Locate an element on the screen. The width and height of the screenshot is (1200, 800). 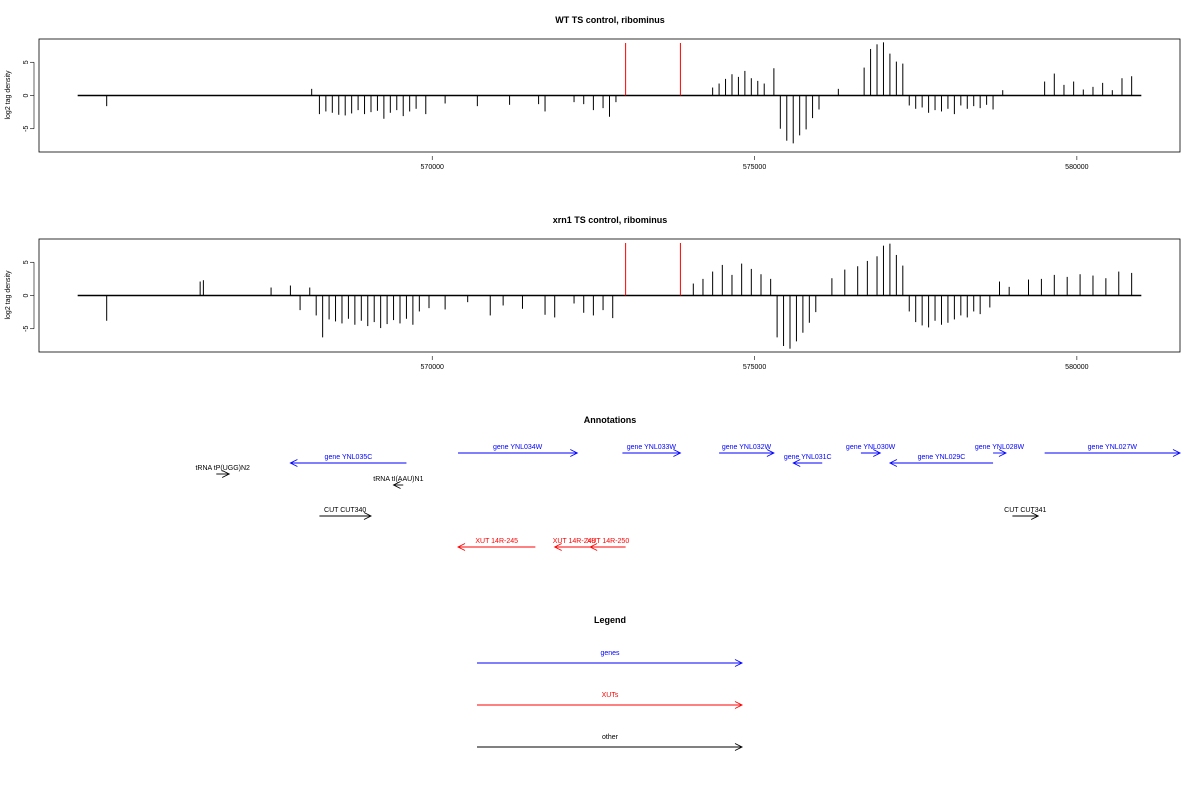
feature-label: XUT 14R-248 is located at coordinates (574, 541).